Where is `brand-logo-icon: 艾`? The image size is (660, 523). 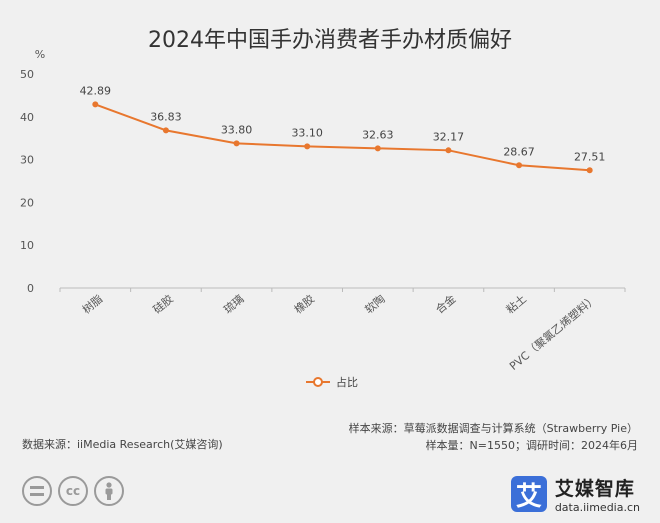
brand-logo-icon: 艾 is located at coordinates (528, 494).